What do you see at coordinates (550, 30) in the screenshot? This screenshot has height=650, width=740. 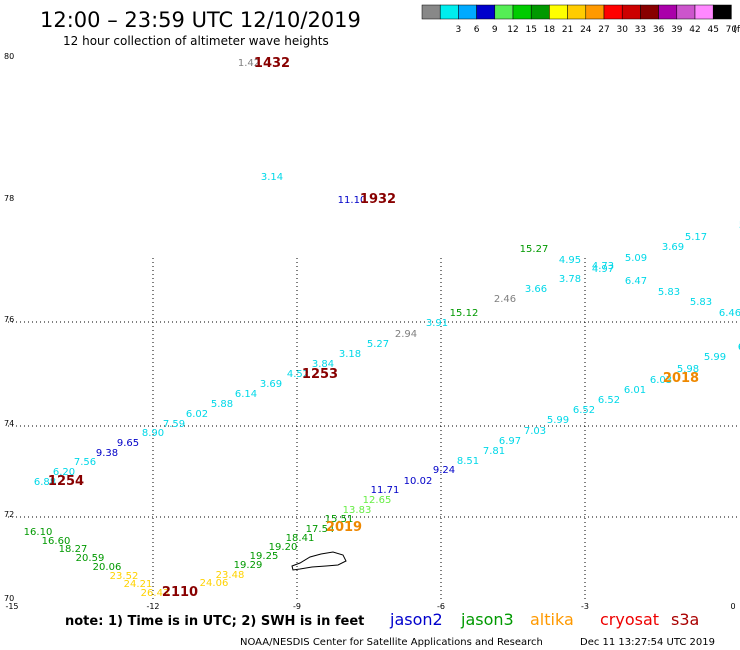 I see `legend-tick-label: 18` at bounding box center [550, 30].